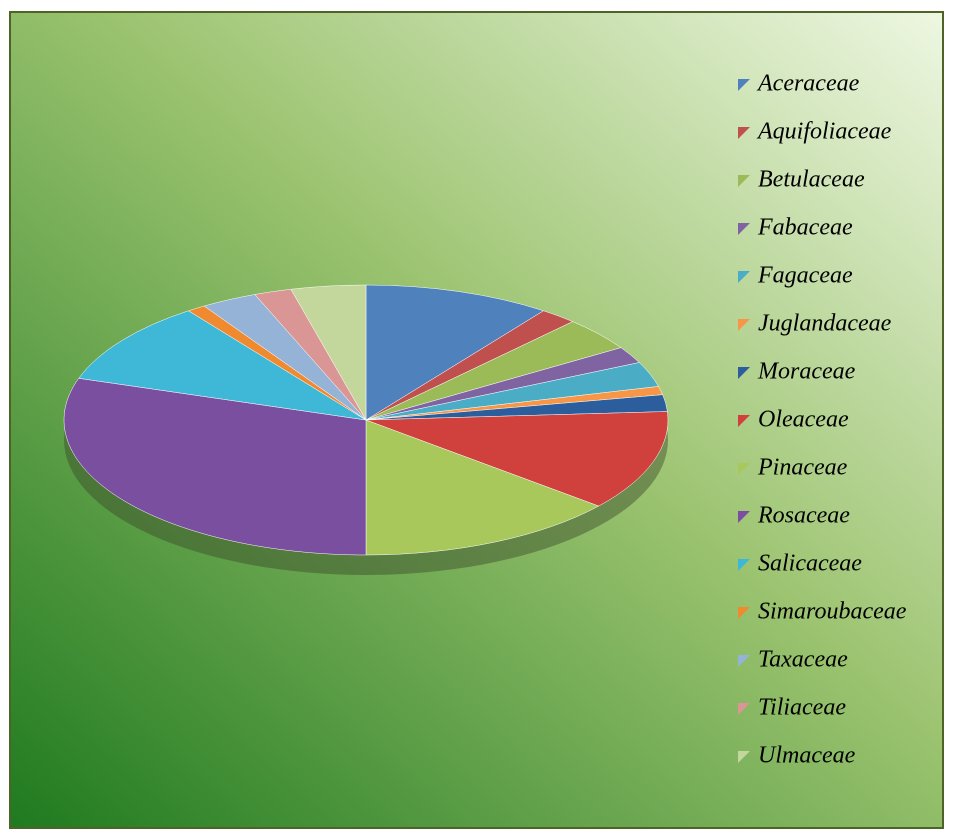 The width and height of the screenshot is (956, 839). Describe the element at coordinates (803, 660) in the screenshot. I see `legend-label: Taxaceae` at that location.